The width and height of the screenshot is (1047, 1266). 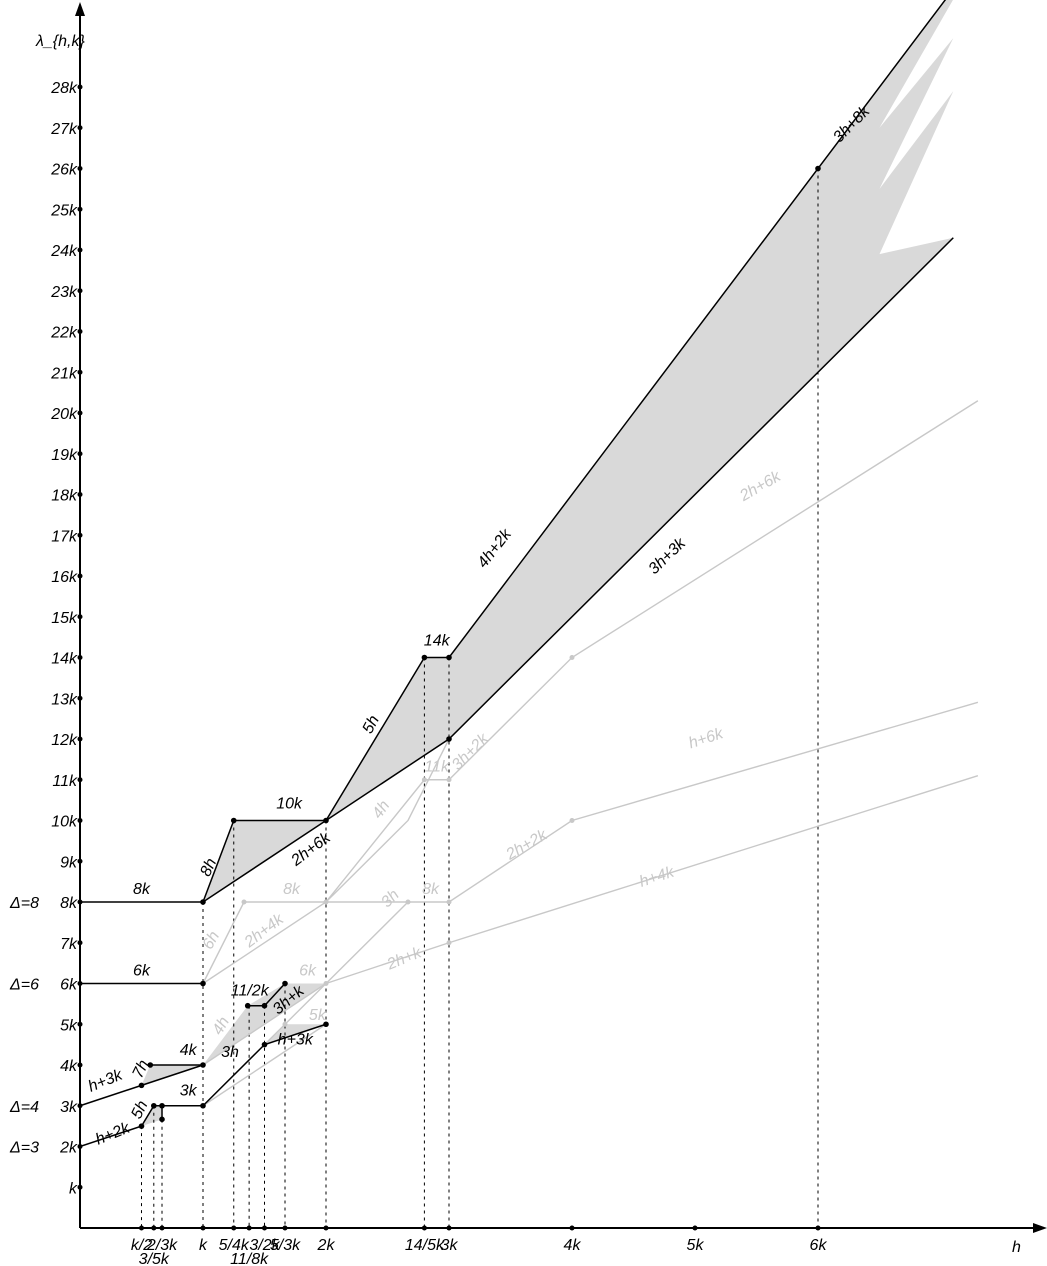 I want to click on x-axis-arrow, so click(x=1040, y=1228).